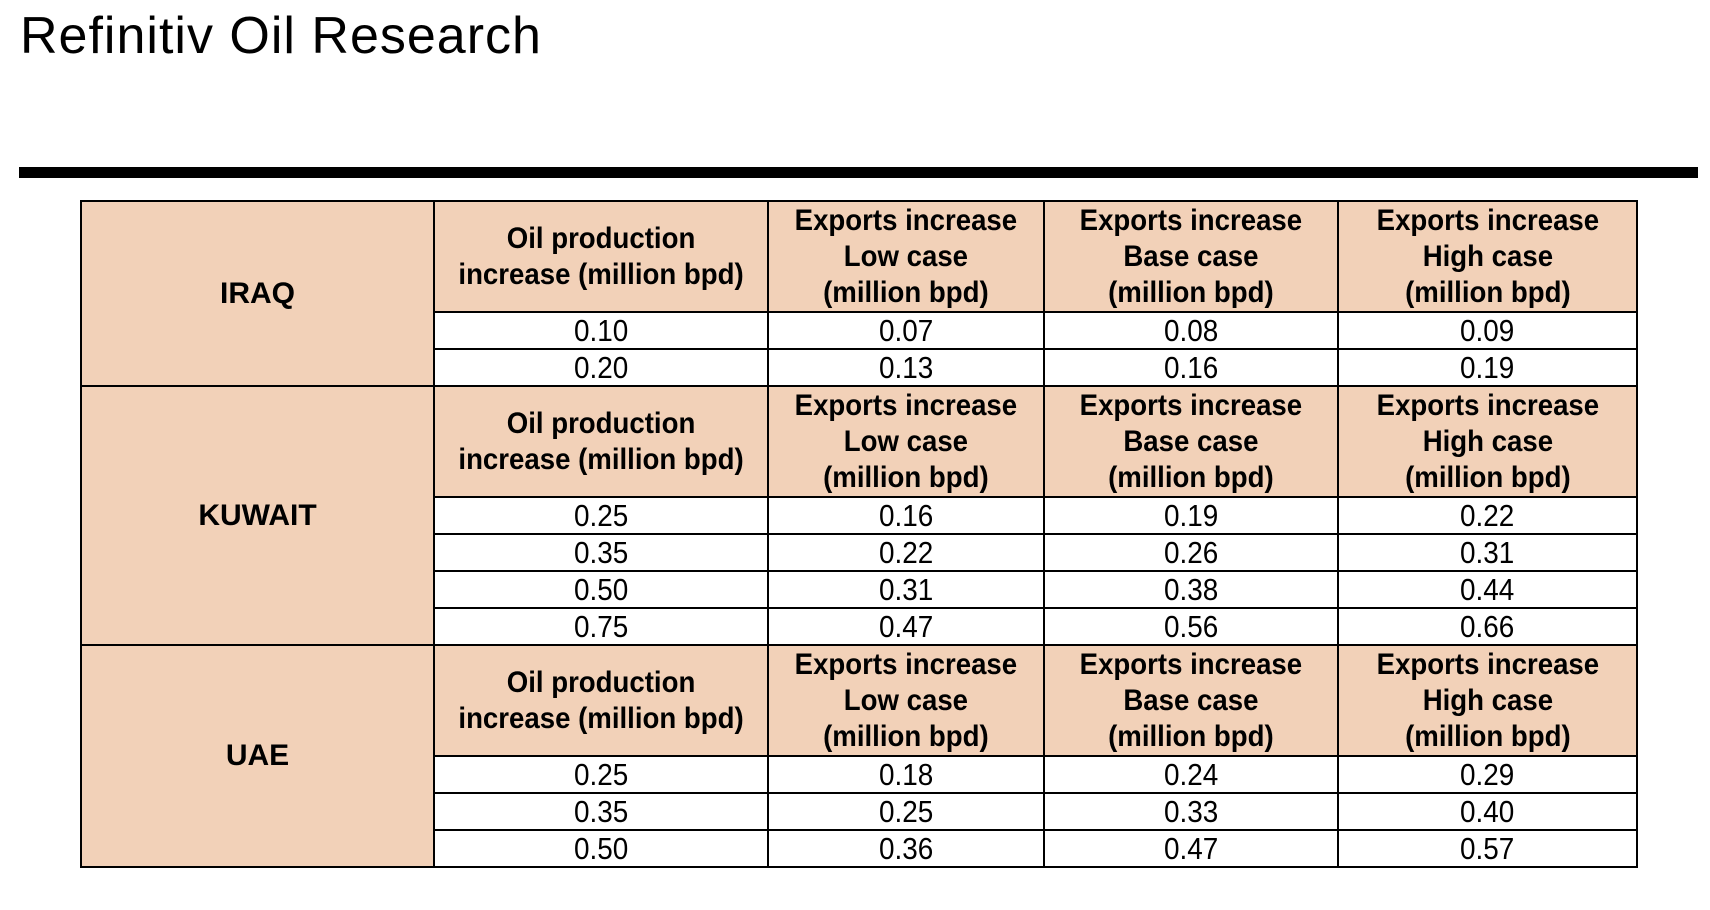 The width and height of the screenshot is (1710, 910). Describe the element at coordinates (257, 293) in the screenshot. I see `country-cell: IRAQ` at that location.